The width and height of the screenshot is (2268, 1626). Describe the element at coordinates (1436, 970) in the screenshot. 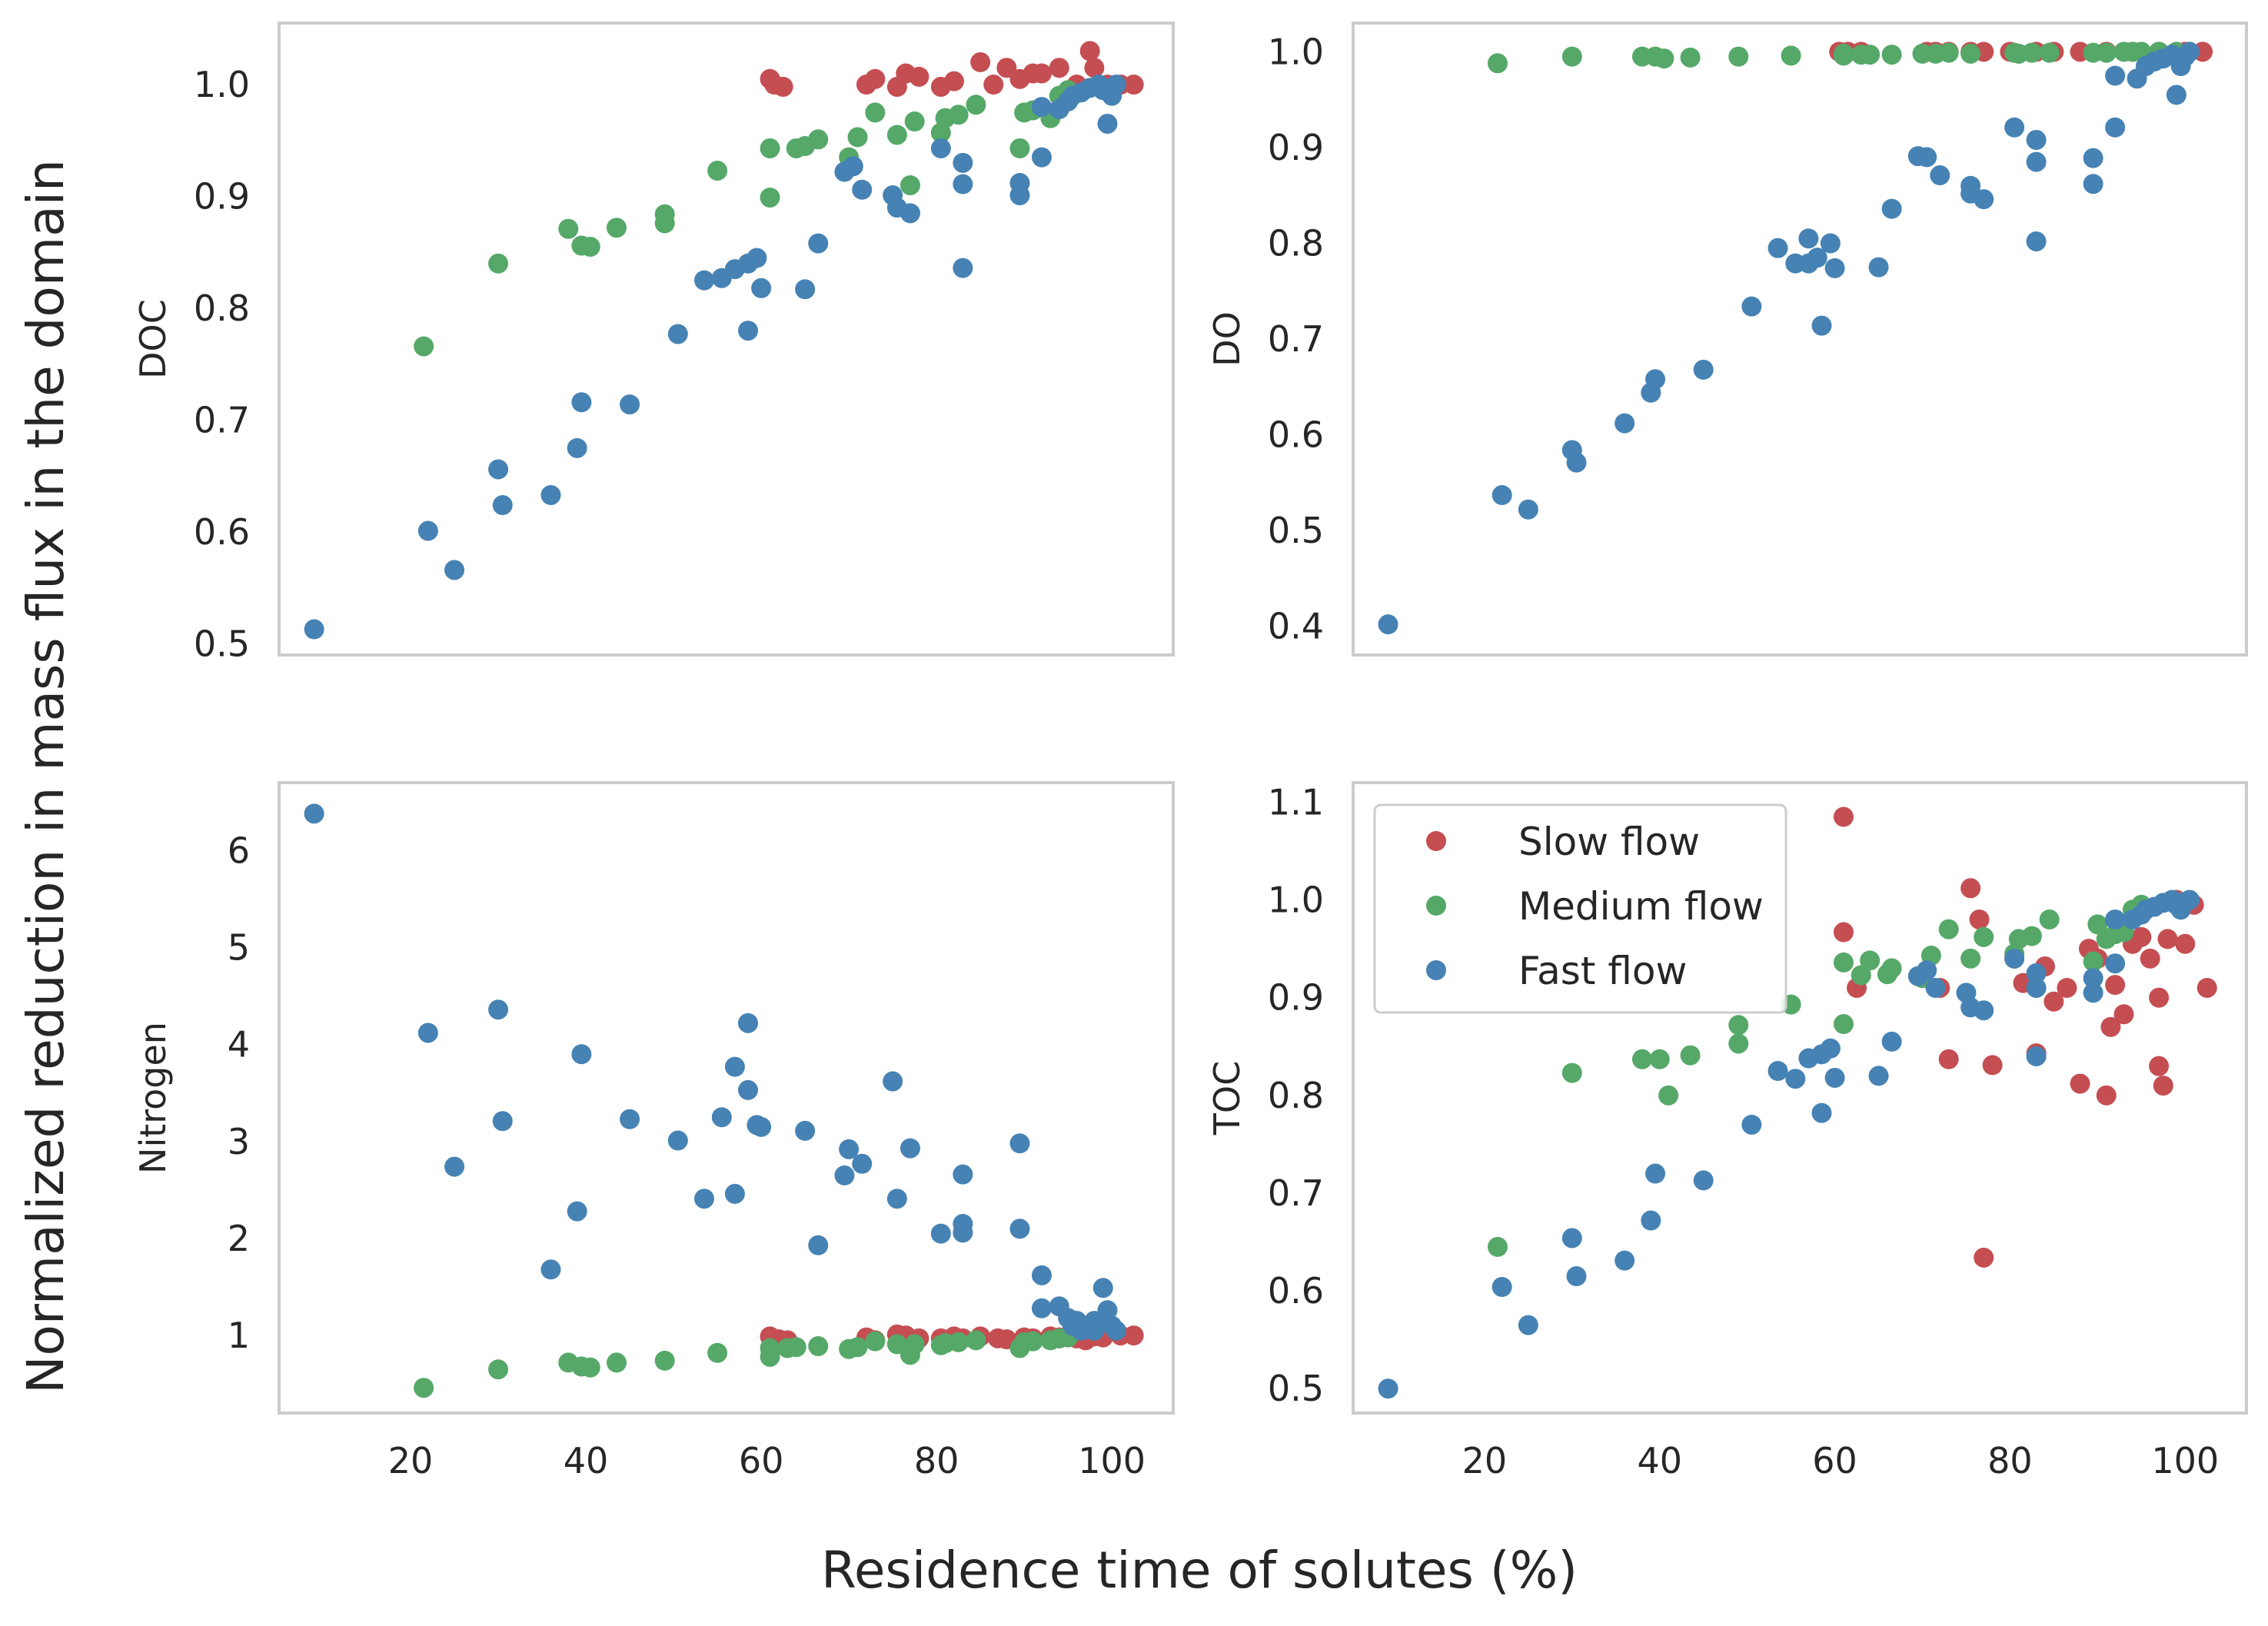

I see `legend-marker` at that location.